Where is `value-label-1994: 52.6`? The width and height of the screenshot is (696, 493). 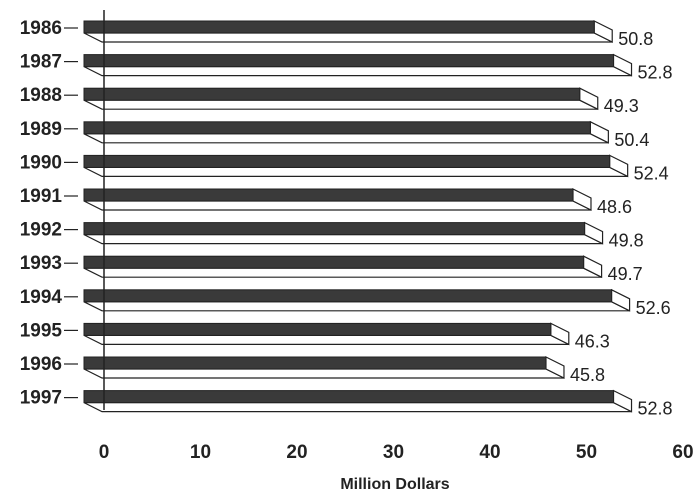 value-label-1994: 52.6 is located at coordinates (653, 308).